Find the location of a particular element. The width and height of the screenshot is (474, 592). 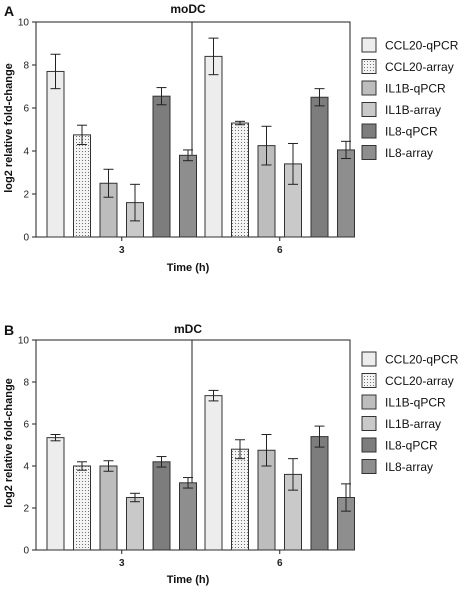

panel-title: moDC is located at coordinates (188, 9).